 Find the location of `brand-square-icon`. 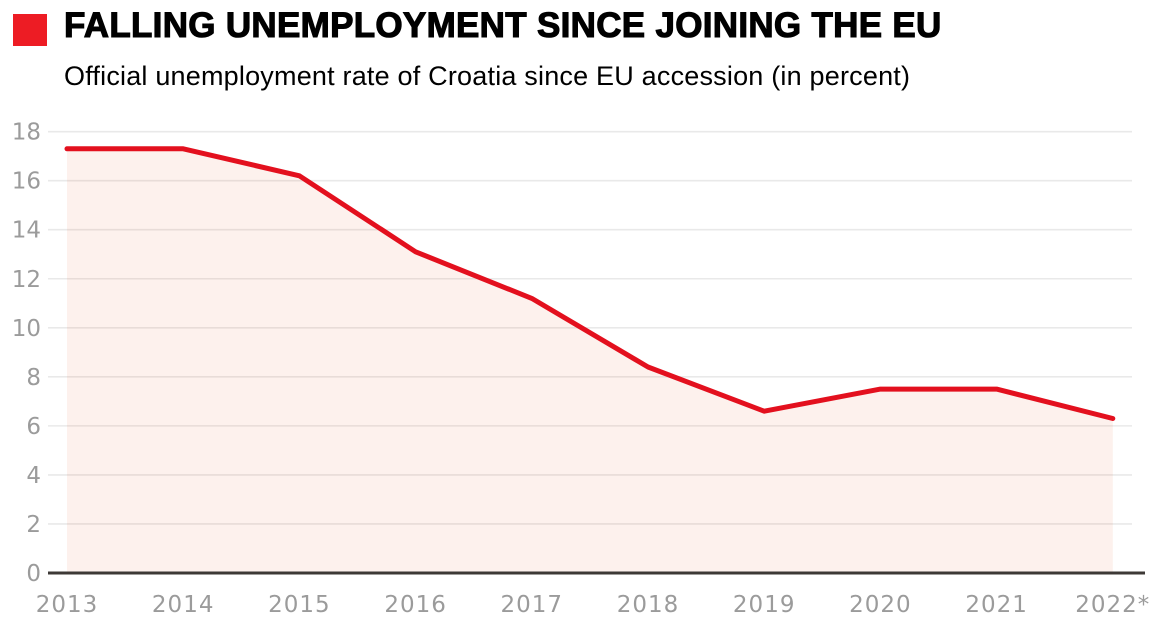

brand-square-icon is located at coordinates (30, 30).